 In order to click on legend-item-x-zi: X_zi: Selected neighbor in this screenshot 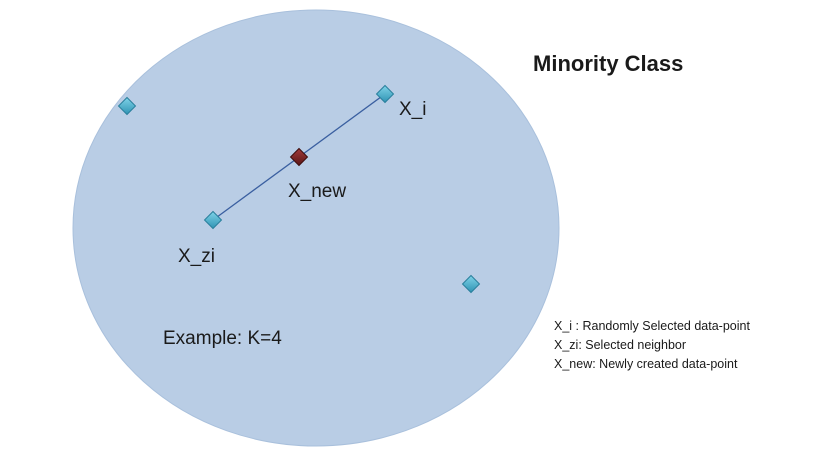, I will do `click(620, 345)`.